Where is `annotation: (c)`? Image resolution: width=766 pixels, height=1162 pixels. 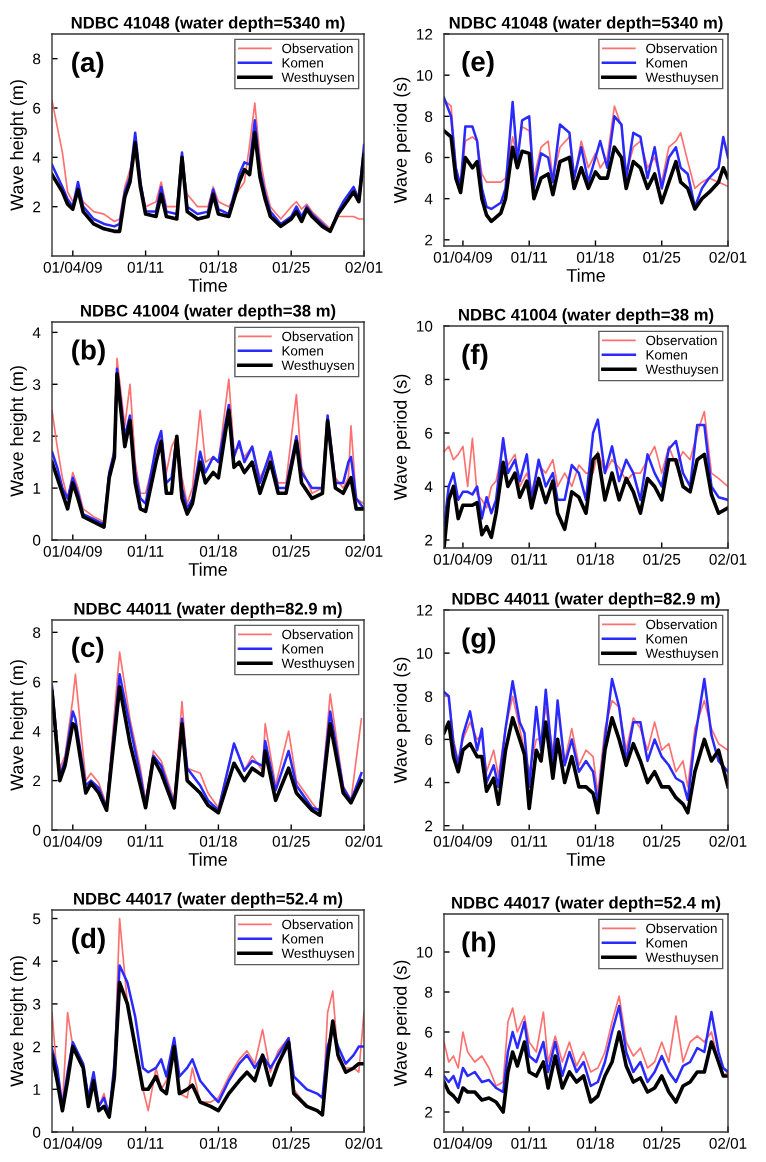
annotation: (c) is located at coordinates (88, 649).